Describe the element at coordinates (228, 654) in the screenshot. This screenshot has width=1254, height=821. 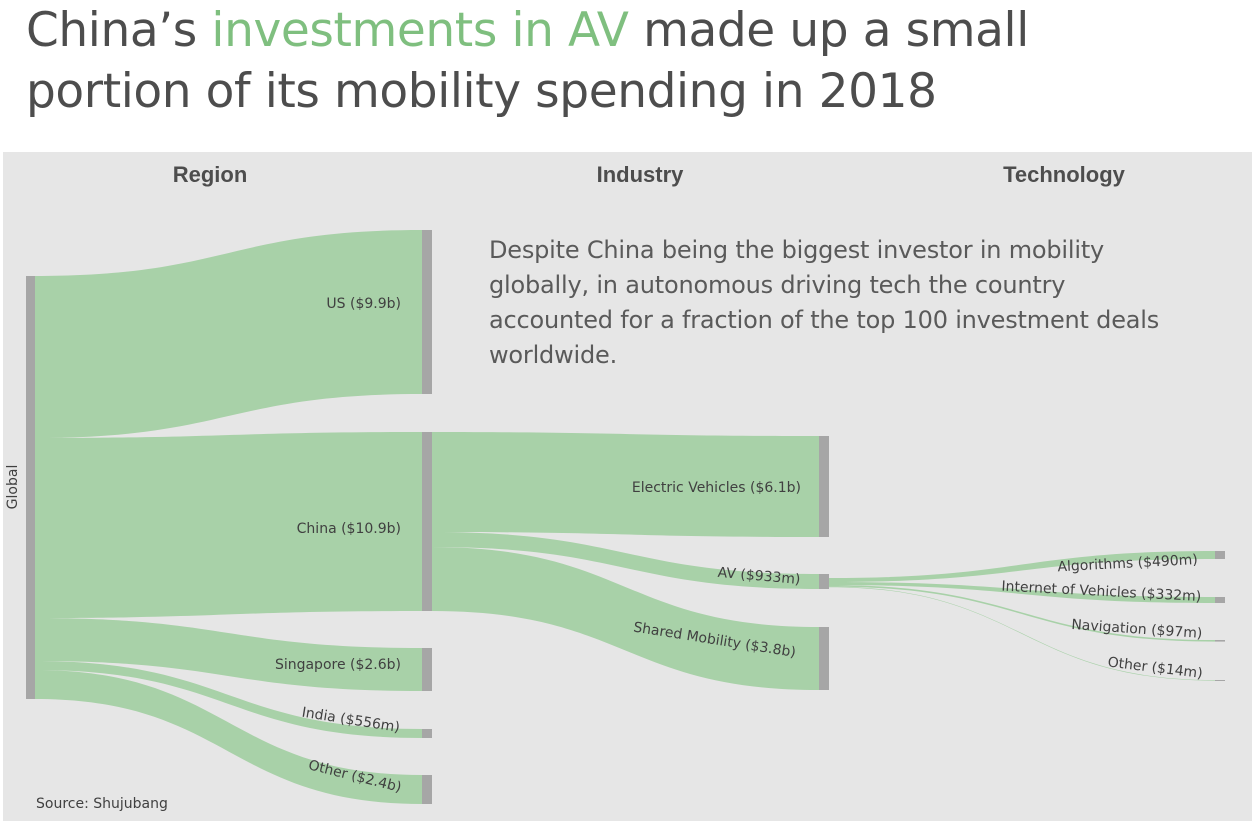
I see `link-global-to-singapore` at that location.